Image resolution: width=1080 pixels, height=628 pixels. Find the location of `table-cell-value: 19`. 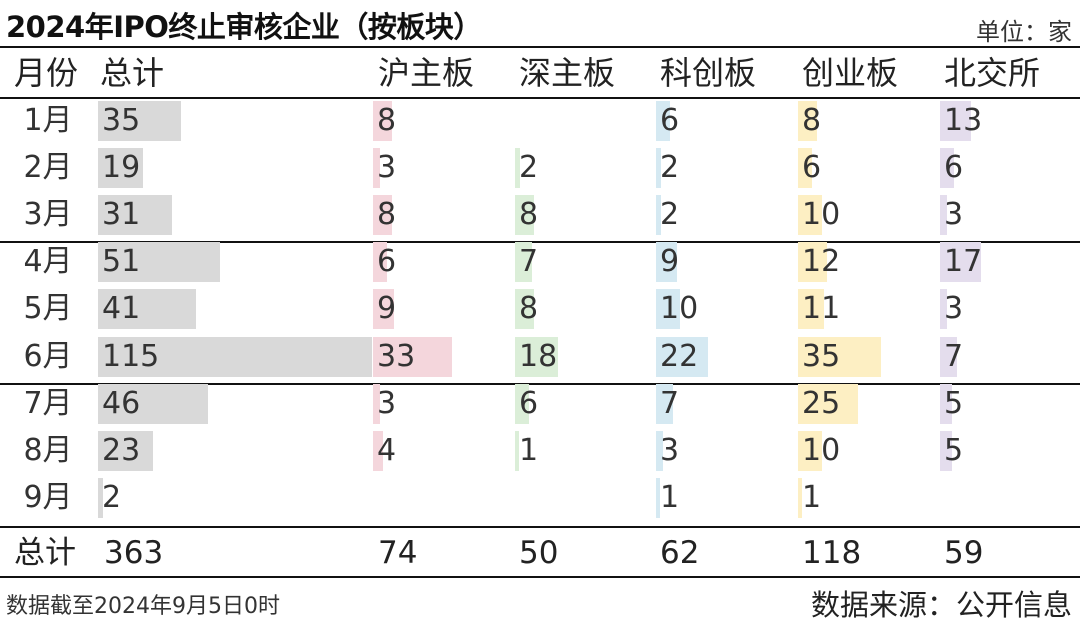

table-cell-value: 19 is located at coordinates (121, 168).